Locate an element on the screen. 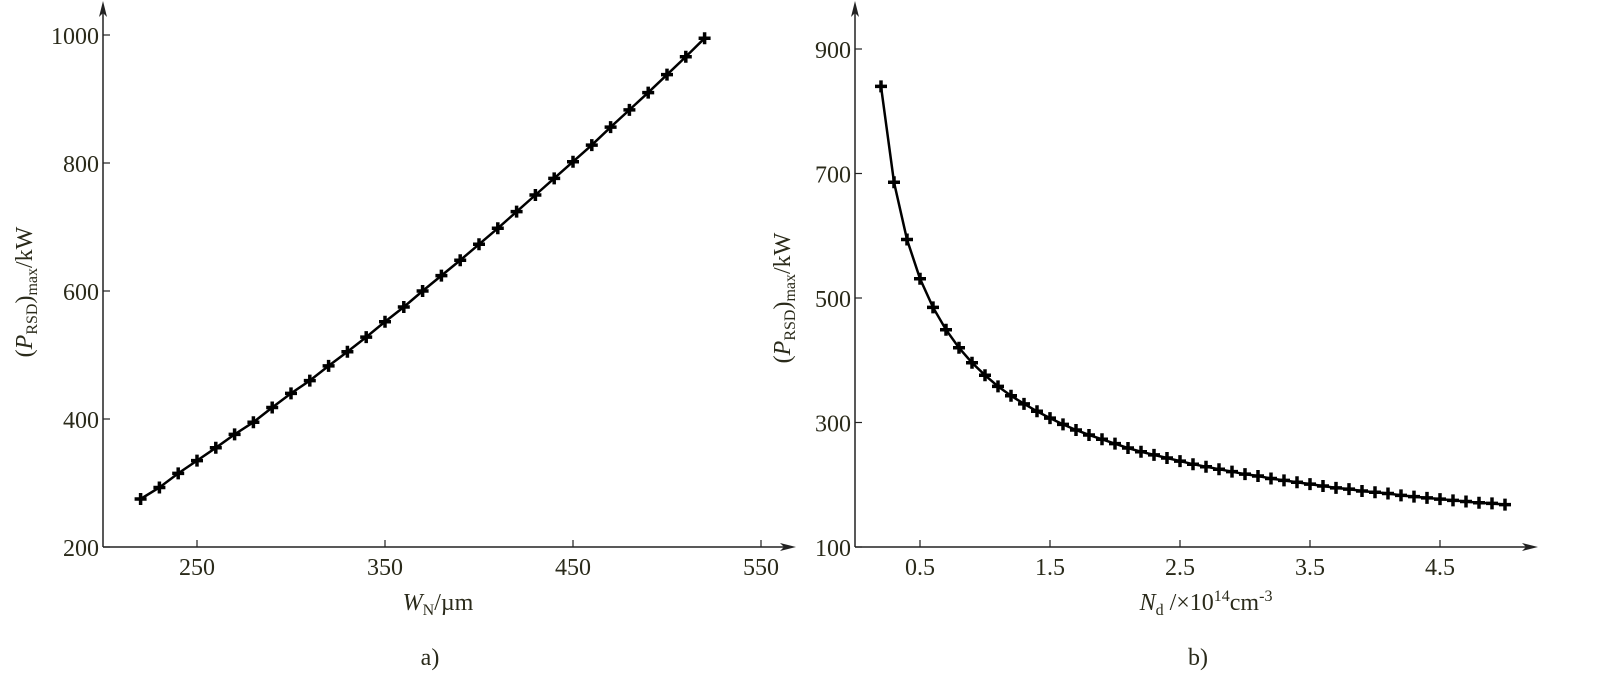  x-tick-label: 550 is located at coordinates (761, 568).